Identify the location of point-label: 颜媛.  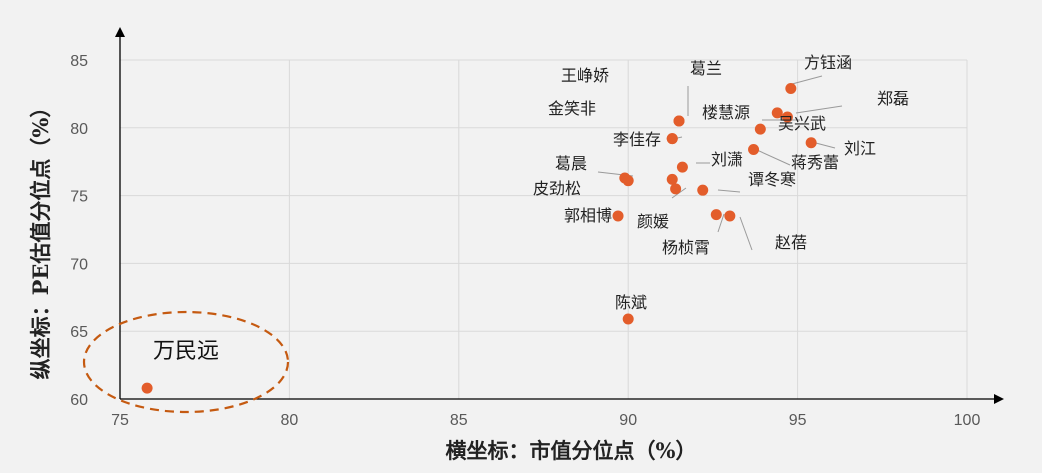
(653, 221).